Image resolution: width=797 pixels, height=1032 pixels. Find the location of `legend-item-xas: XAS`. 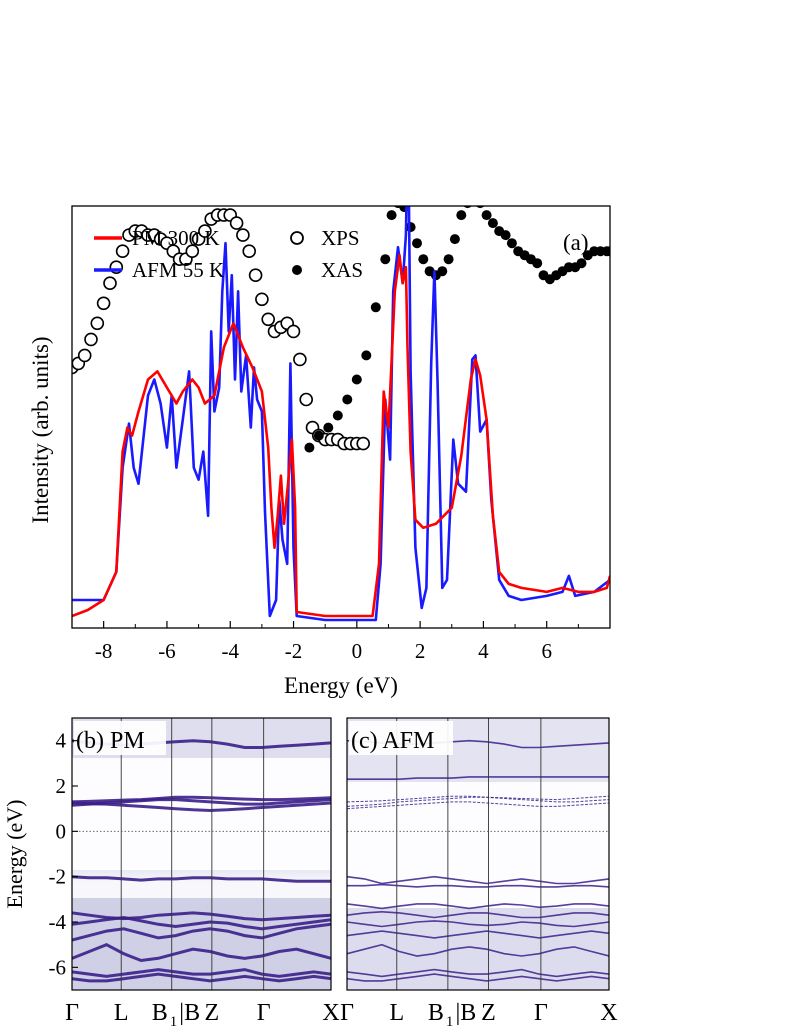

legend-item-xas: XAS is located at coordinates (327, 270).